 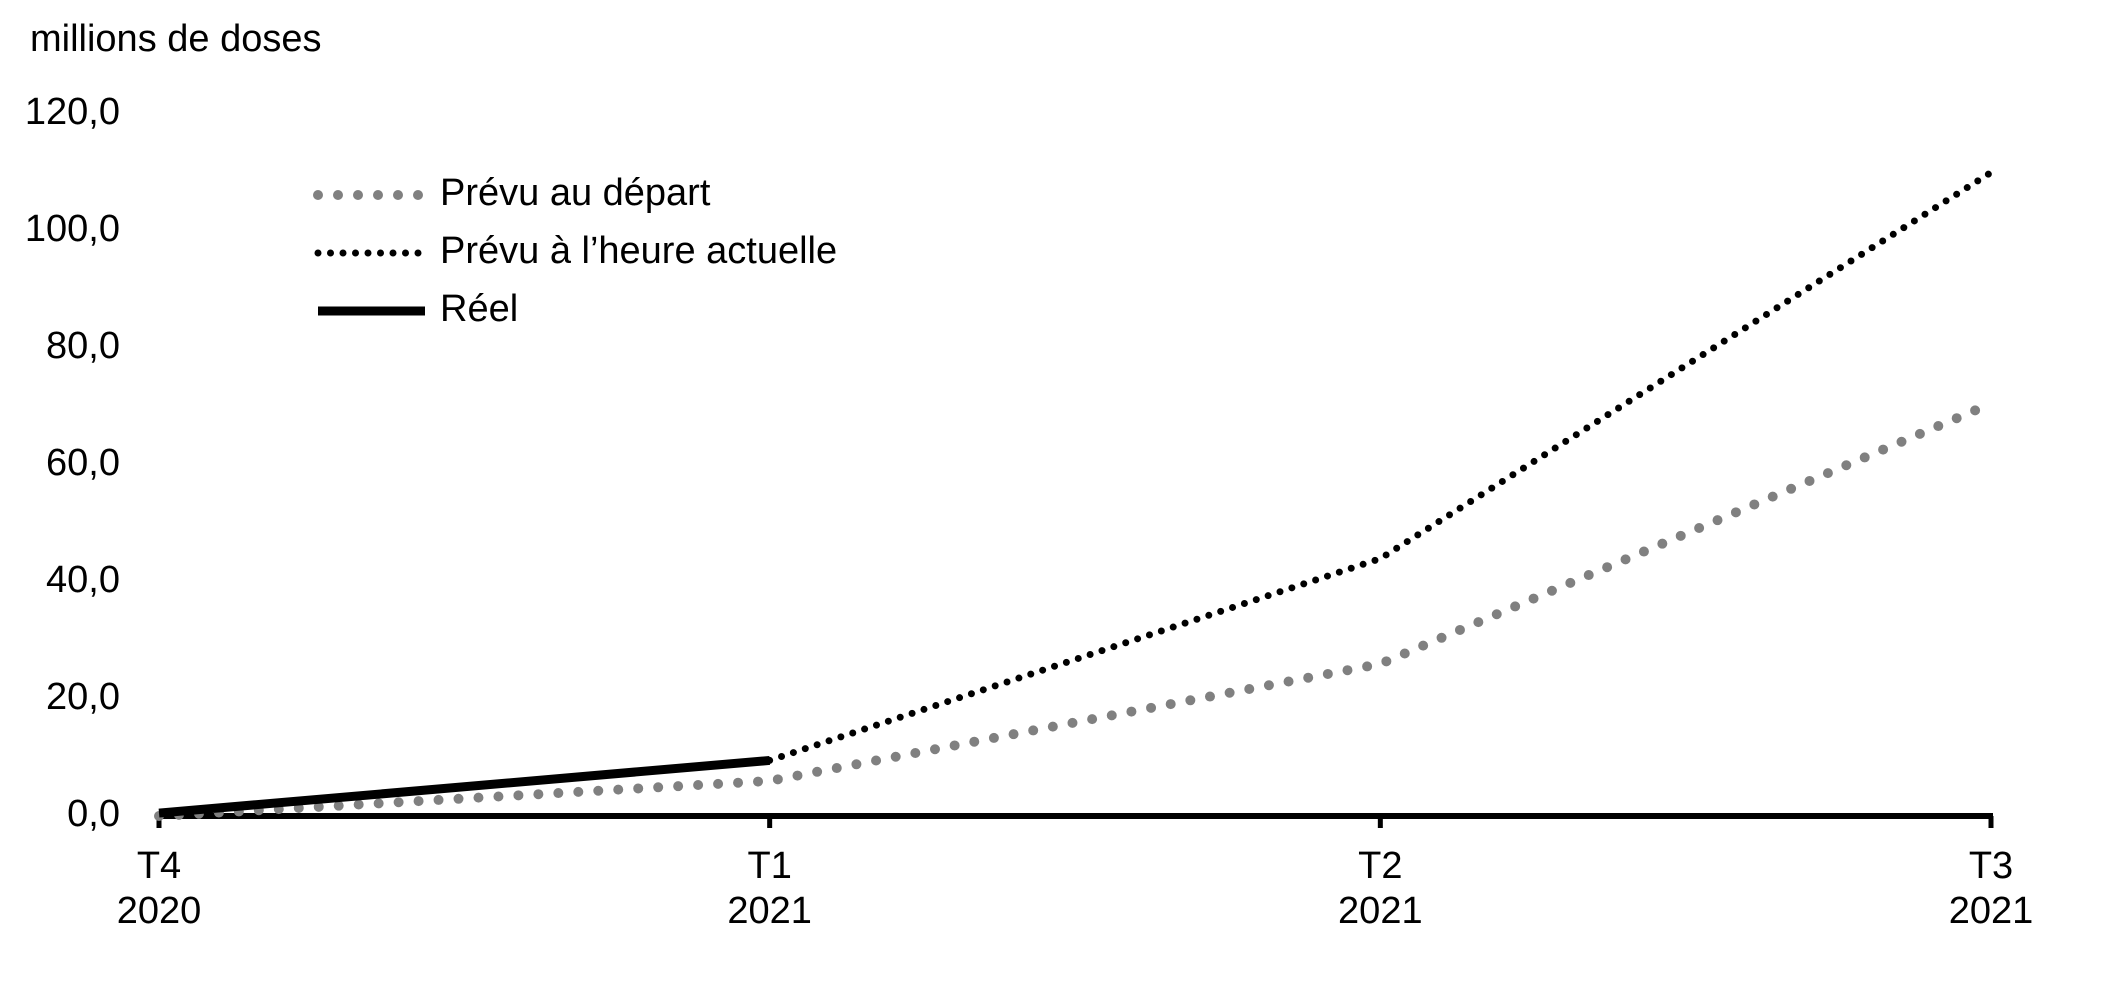 I want to click on legend-label: Prévu au départ, so click(x=575, y=193).